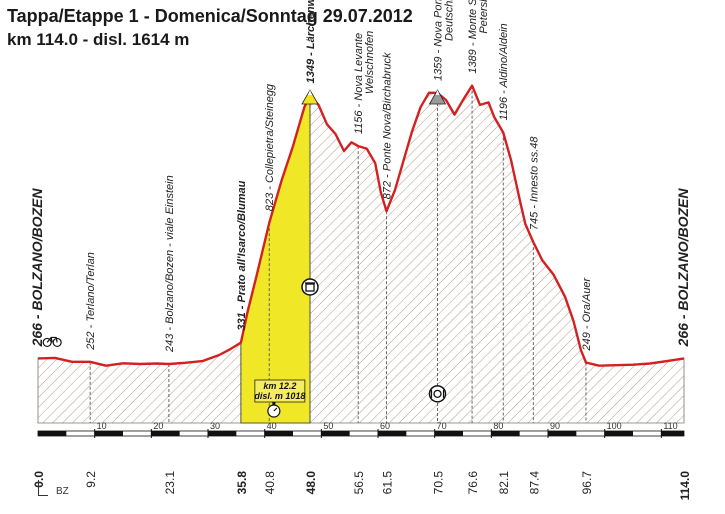 The image size is (725, 514). Describe the element at coordinates (484, 17) in the screenshot. I see `place-label-line2: Petersberg` at that location.